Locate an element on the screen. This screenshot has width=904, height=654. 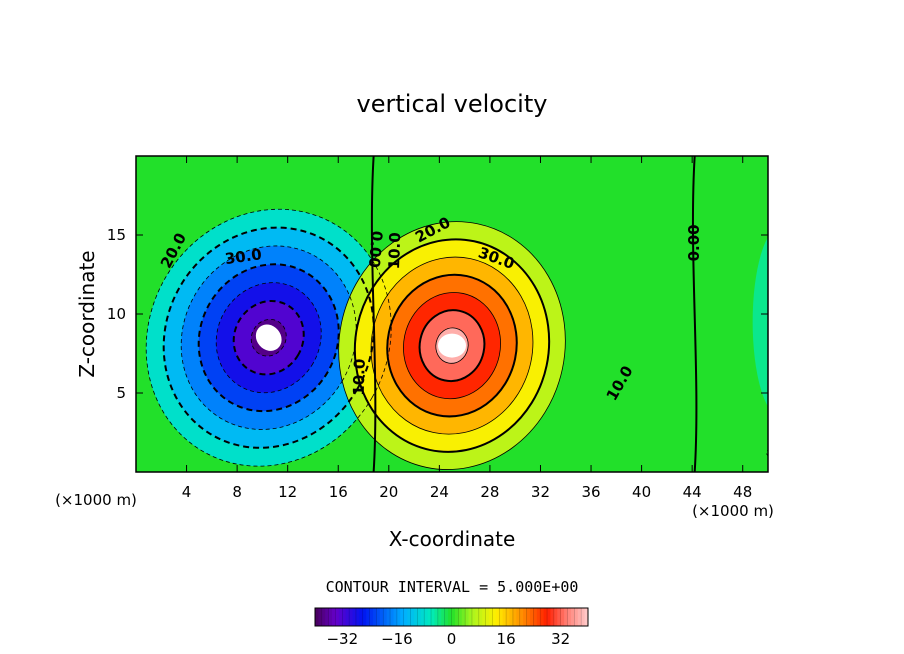
updraft-core is located at coordinates (452, 345).